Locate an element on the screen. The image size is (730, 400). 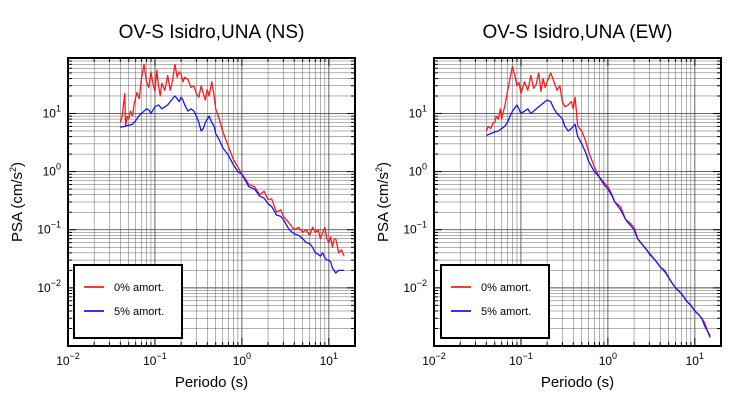
series-line-5pct is located at coordinates (232, 184).